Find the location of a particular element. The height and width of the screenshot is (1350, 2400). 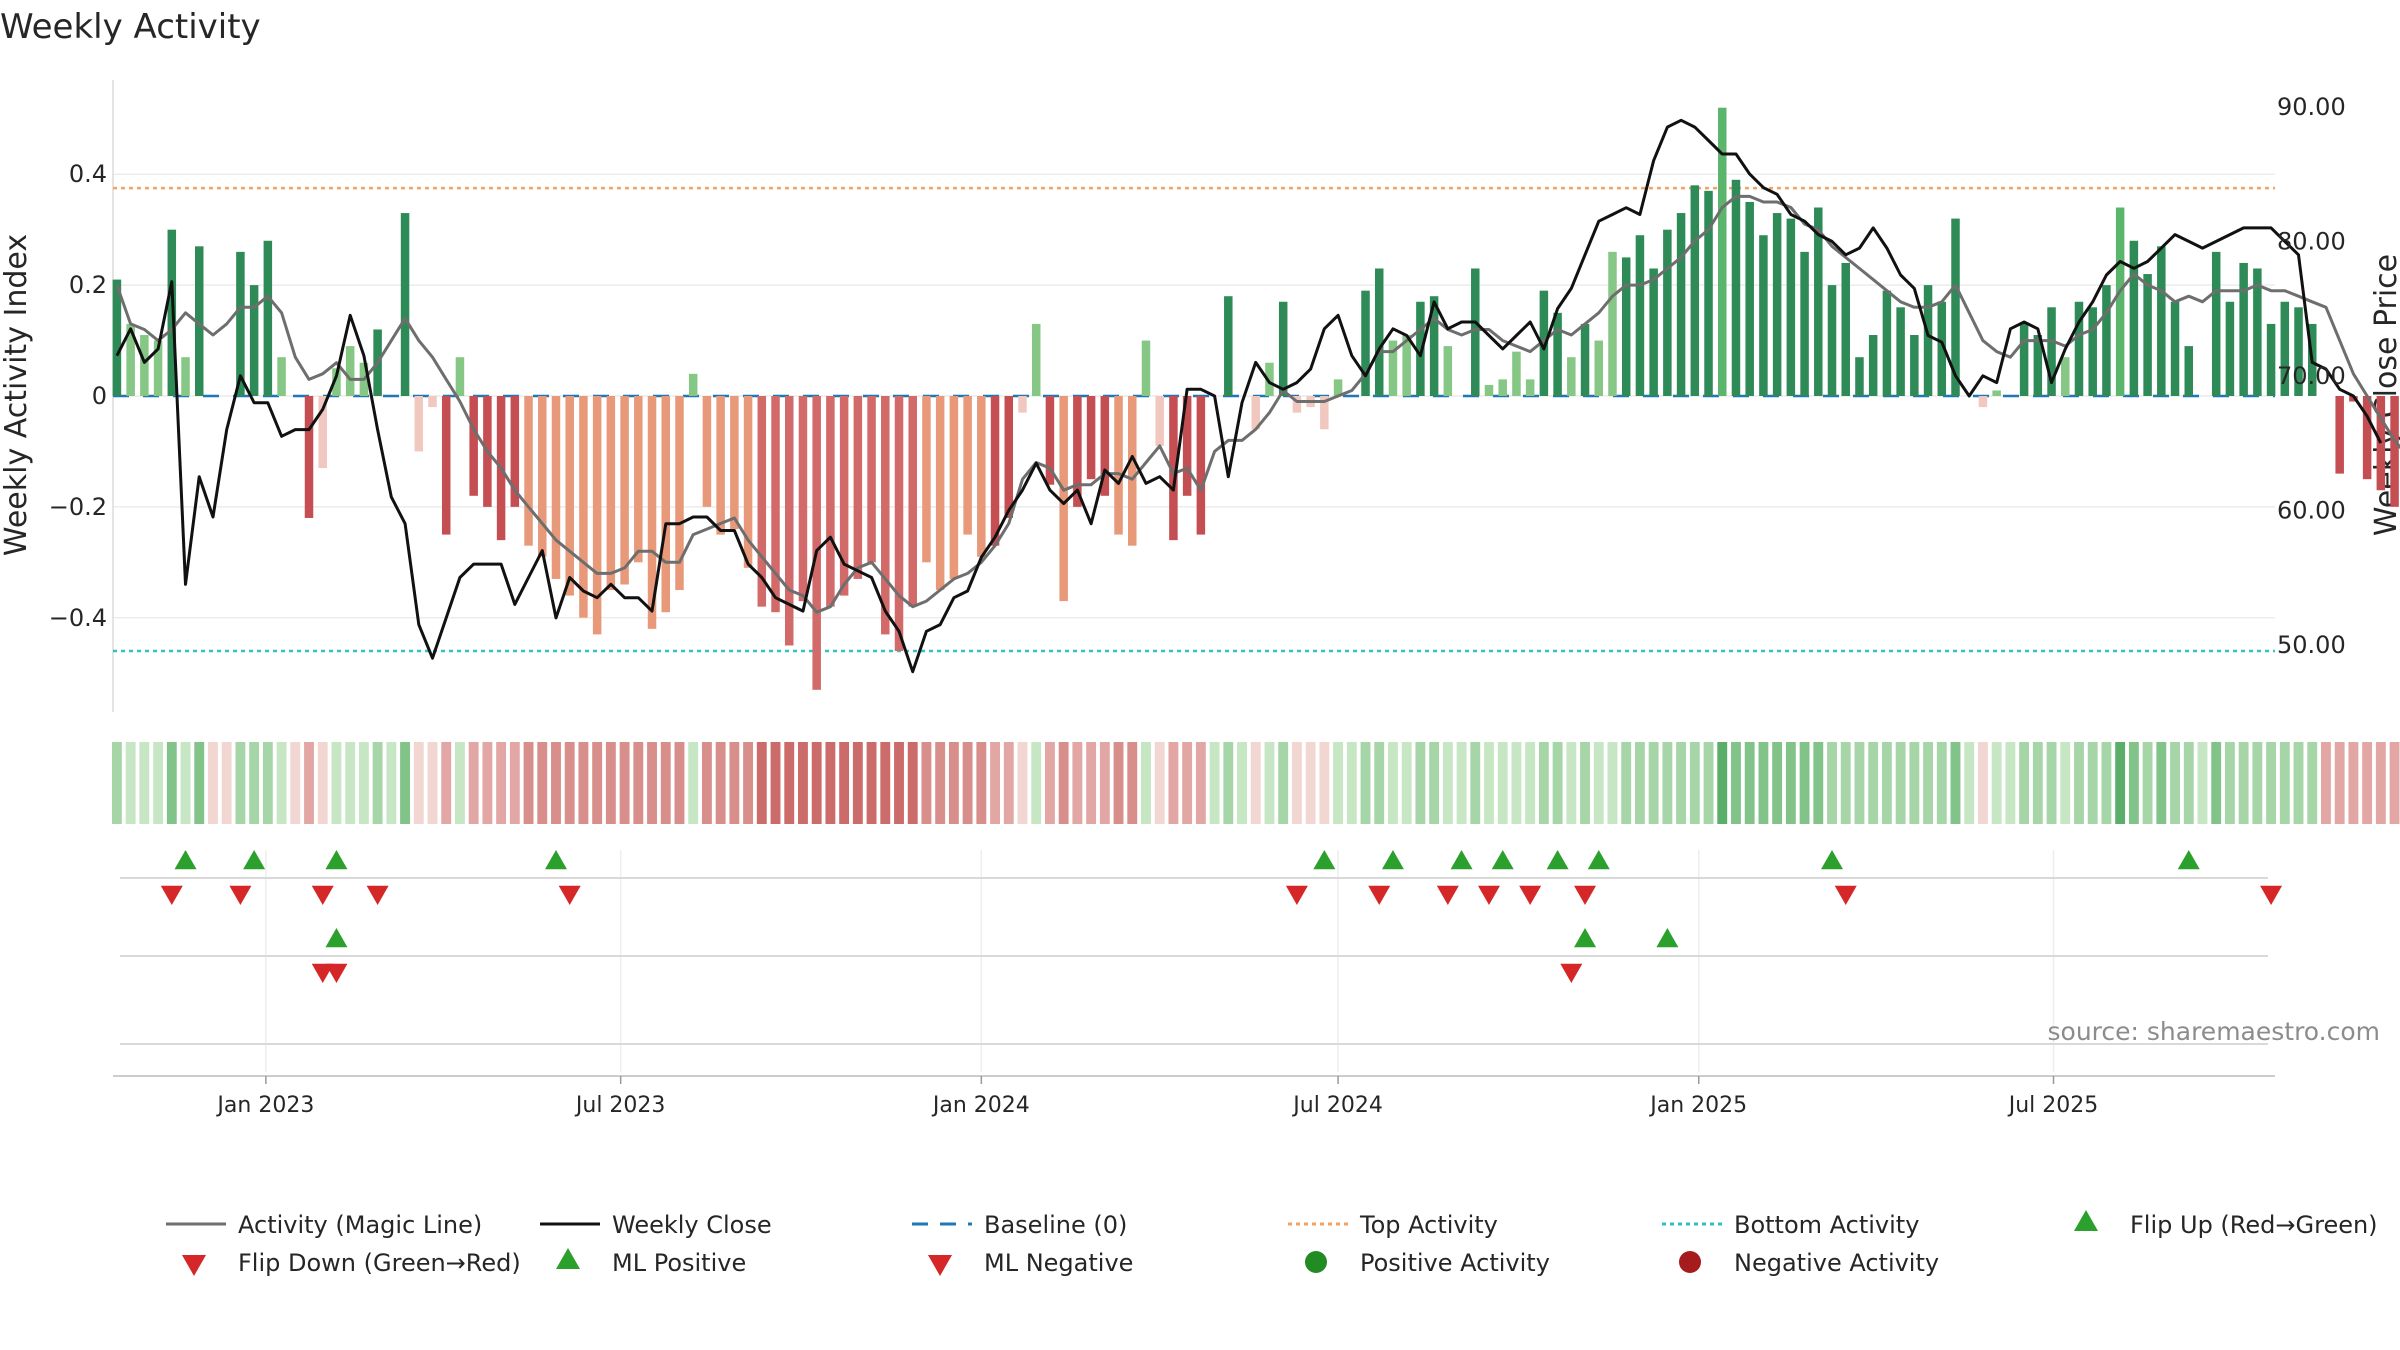

x-tick-label: Jan 2023 is located at coordinates (264, 1105).